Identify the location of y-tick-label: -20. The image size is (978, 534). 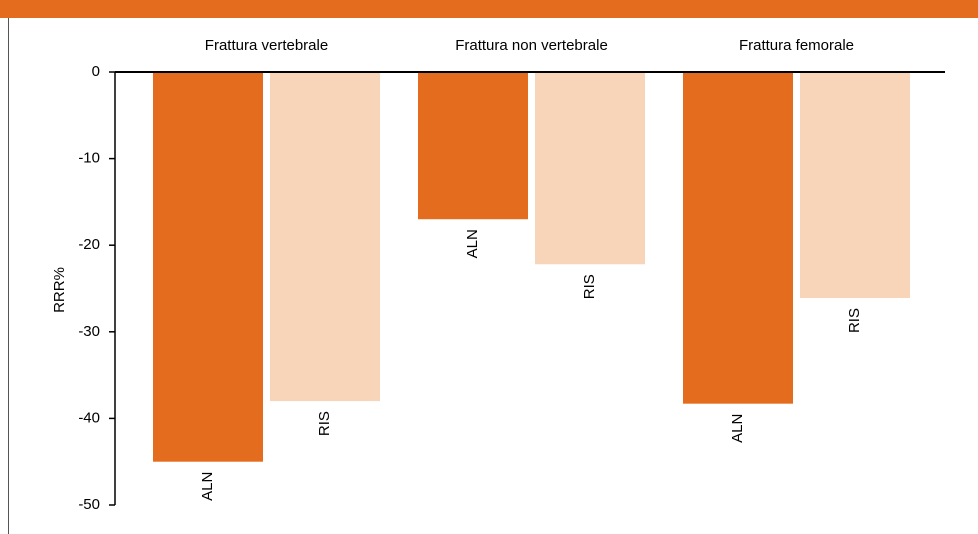
(89, 244).